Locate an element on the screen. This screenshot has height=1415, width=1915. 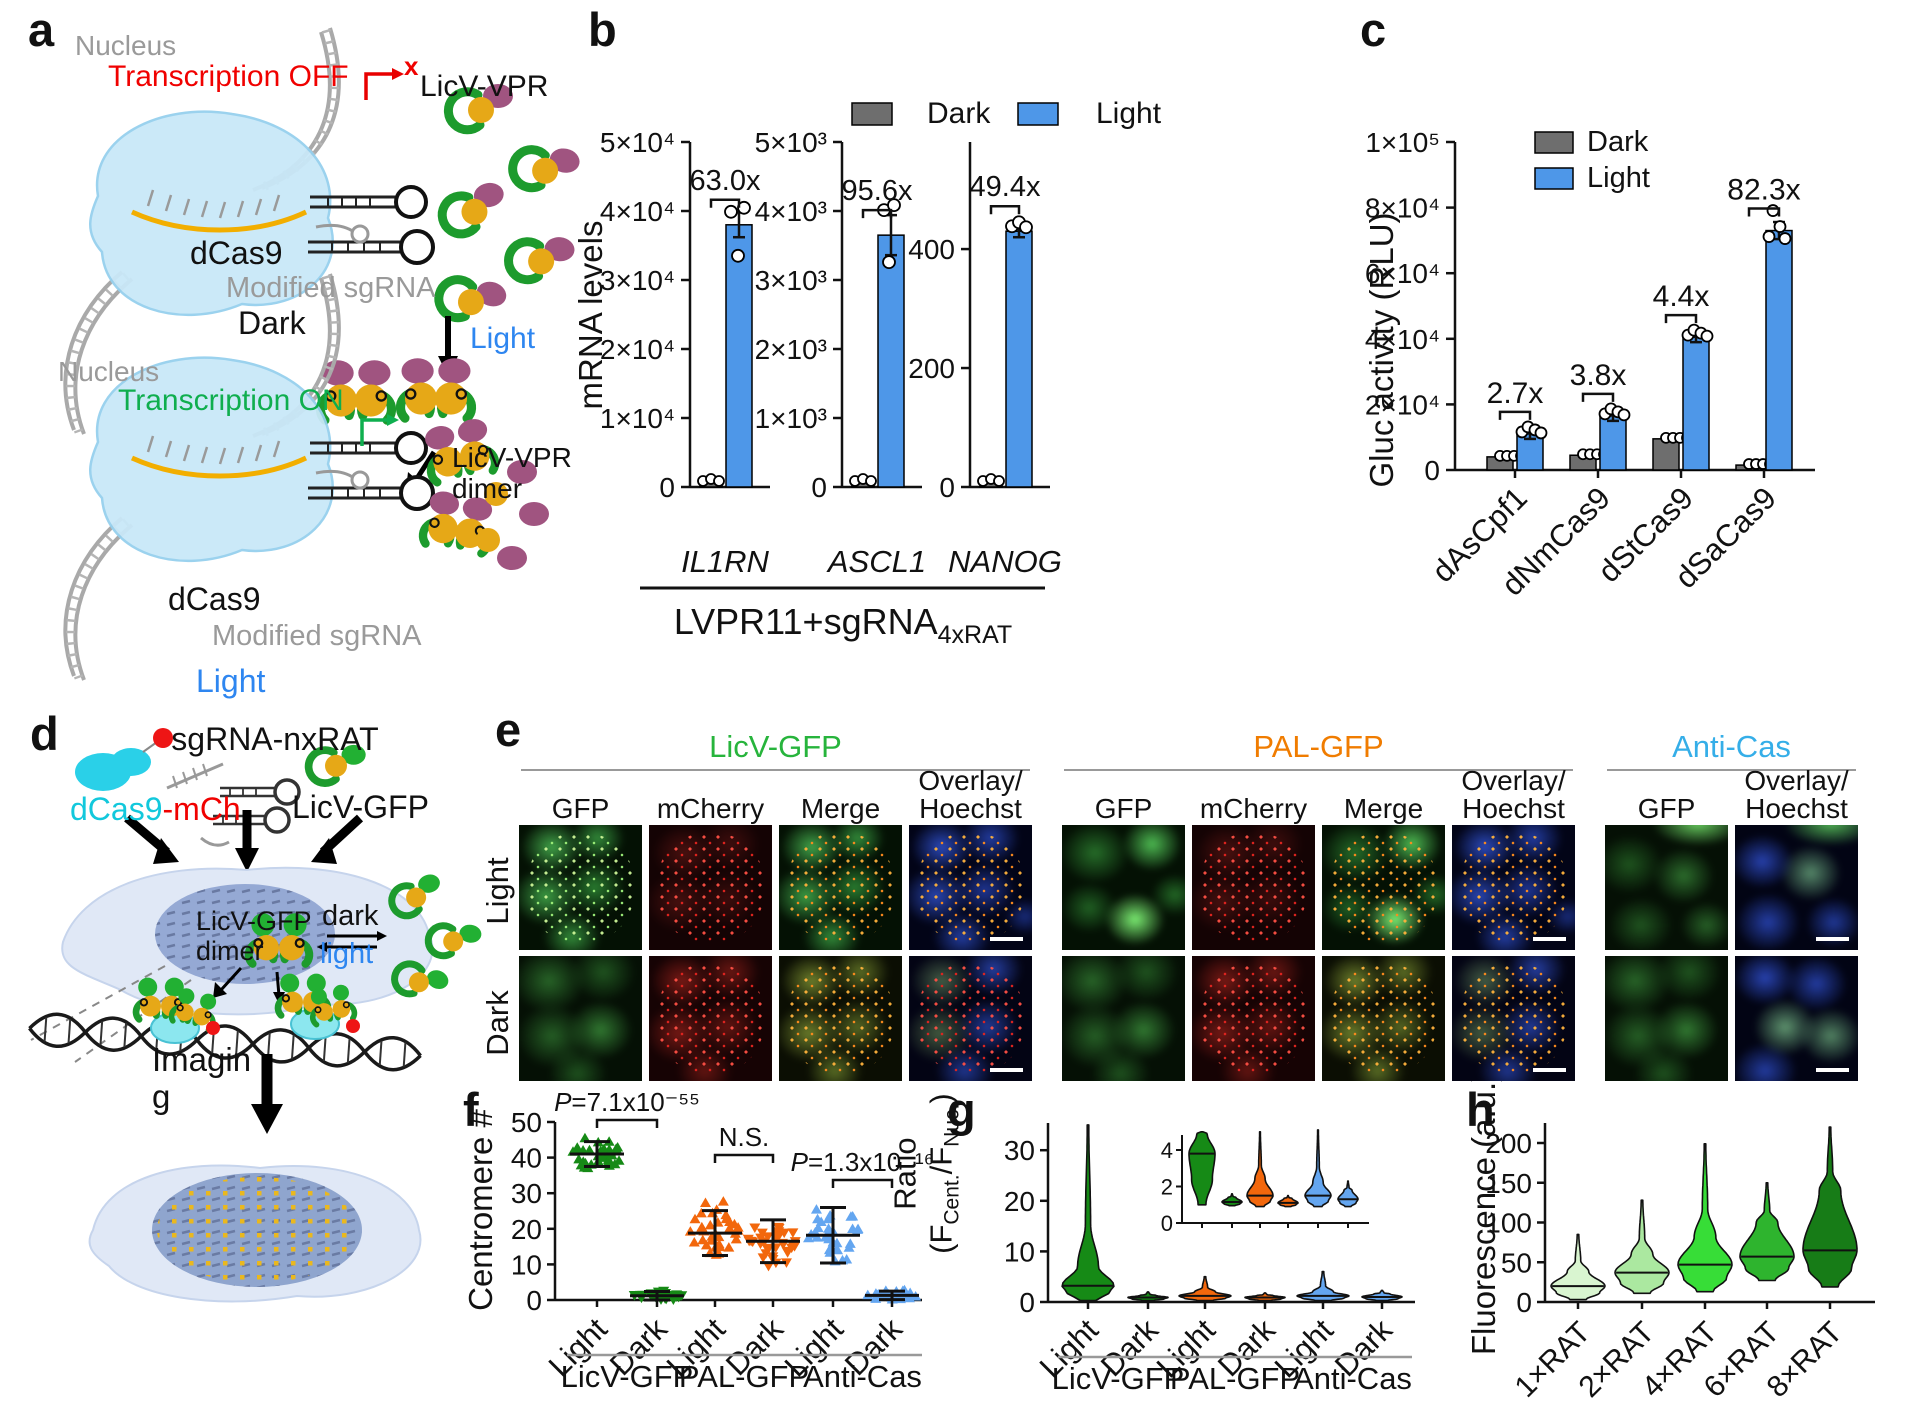
licv-gfp-label: LicV-GFP is located at coordinates (360, 807).